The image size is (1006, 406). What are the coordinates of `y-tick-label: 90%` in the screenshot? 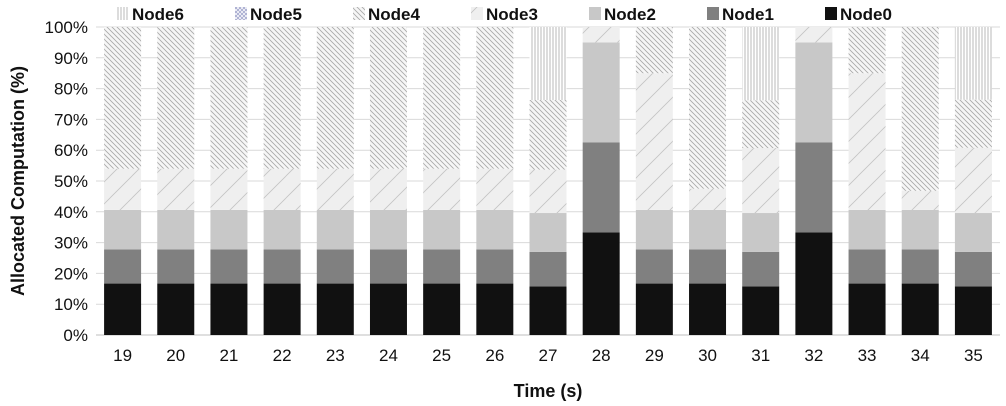 It's located at (71, 58).